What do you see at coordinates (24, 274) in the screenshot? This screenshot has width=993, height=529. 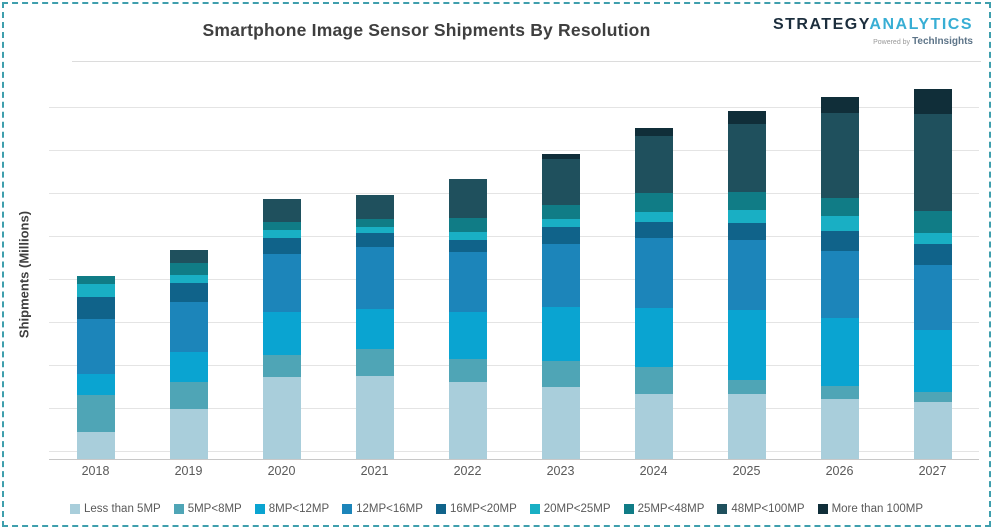 I see `y-axis-title: Shipments (Millions)` at bounding box center [24, 274].